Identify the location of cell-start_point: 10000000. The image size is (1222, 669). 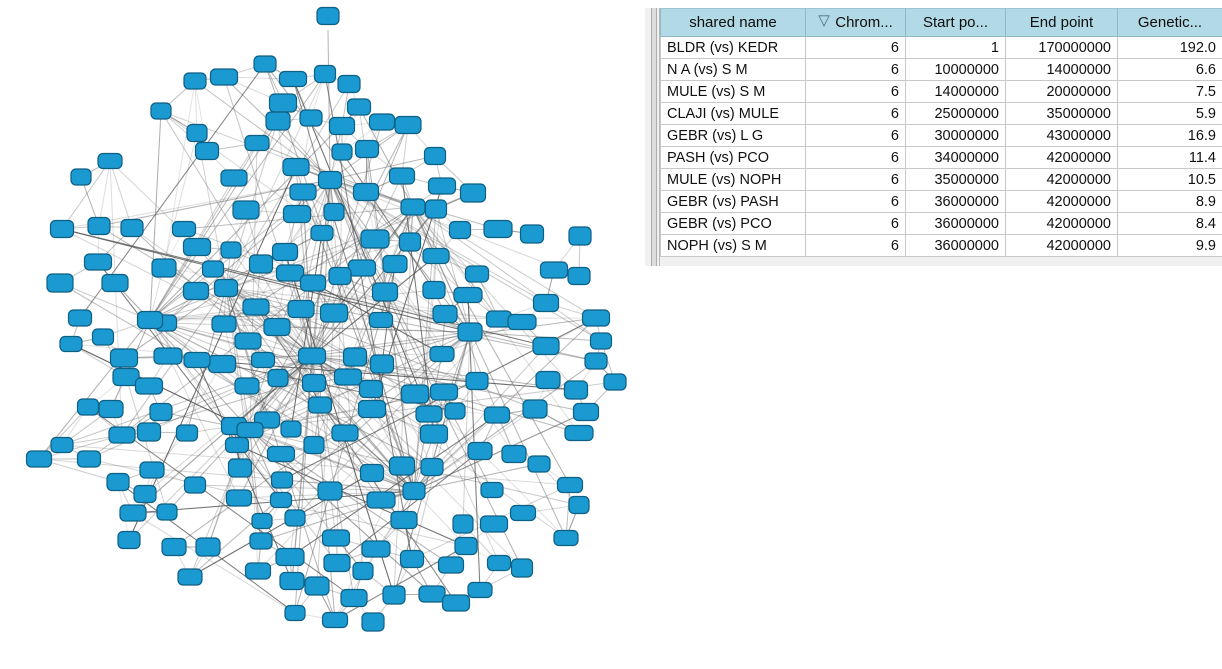
(955, 69).